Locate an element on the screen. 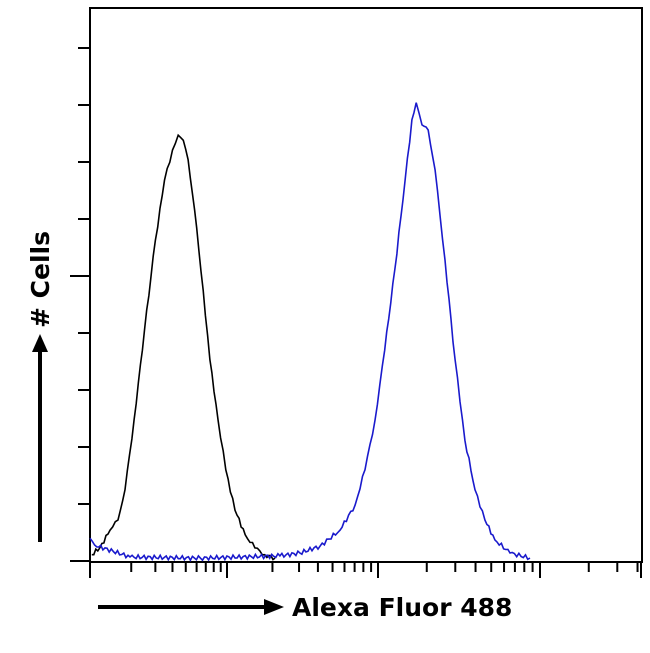 This screenshot has width=650, height=653. y-arrow-head-icon is located at coordinates (40, 343).